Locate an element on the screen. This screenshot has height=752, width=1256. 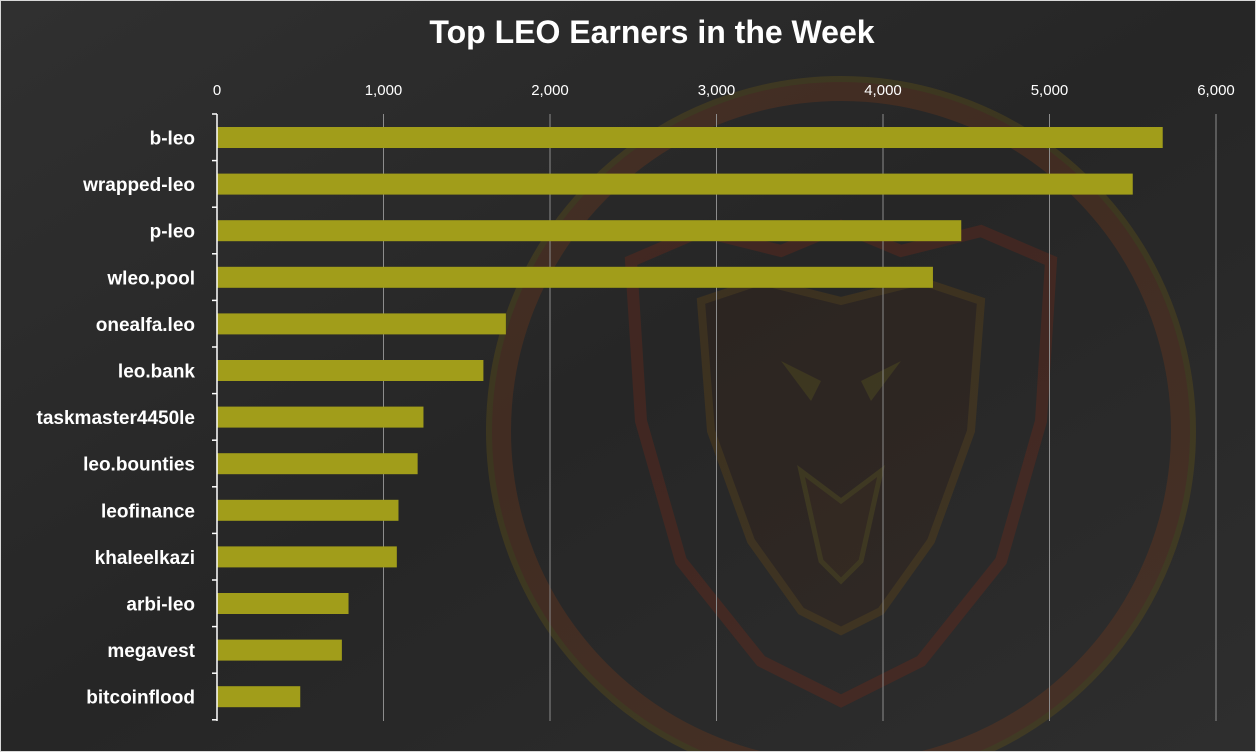
x-tick-label: 2,000 is located at coordinates (550, 90).